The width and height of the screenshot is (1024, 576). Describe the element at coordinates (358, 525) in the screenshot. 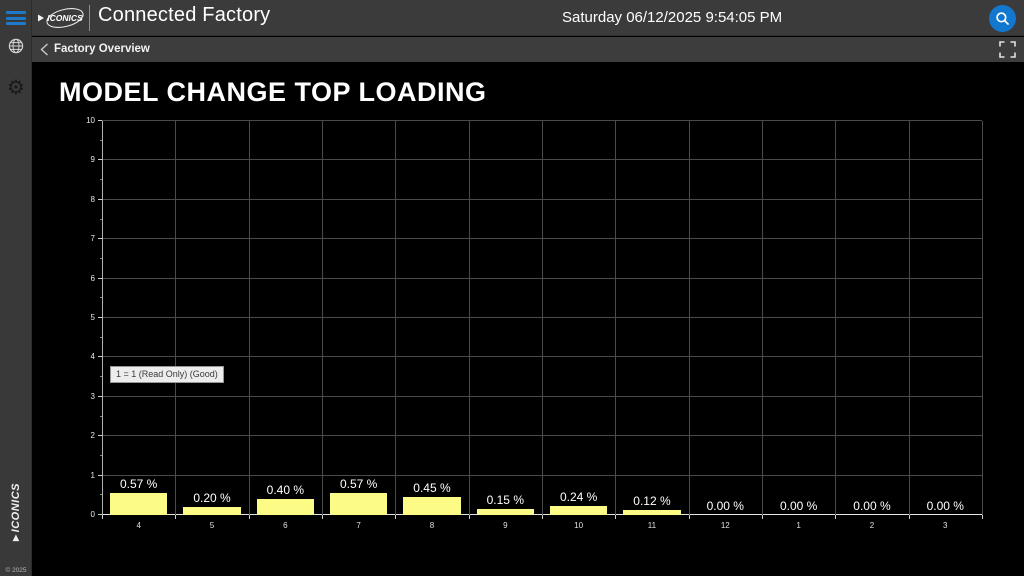

I see `x-axis-tick-label: 7` at that location.